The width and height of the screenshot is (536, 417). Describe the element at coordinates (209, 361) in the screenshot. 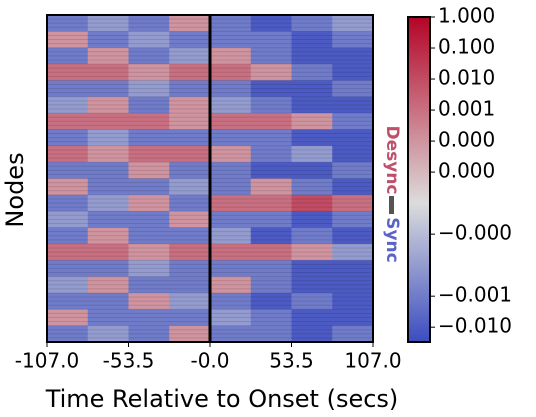

I see `x-tick-label: -0.0` at that location.